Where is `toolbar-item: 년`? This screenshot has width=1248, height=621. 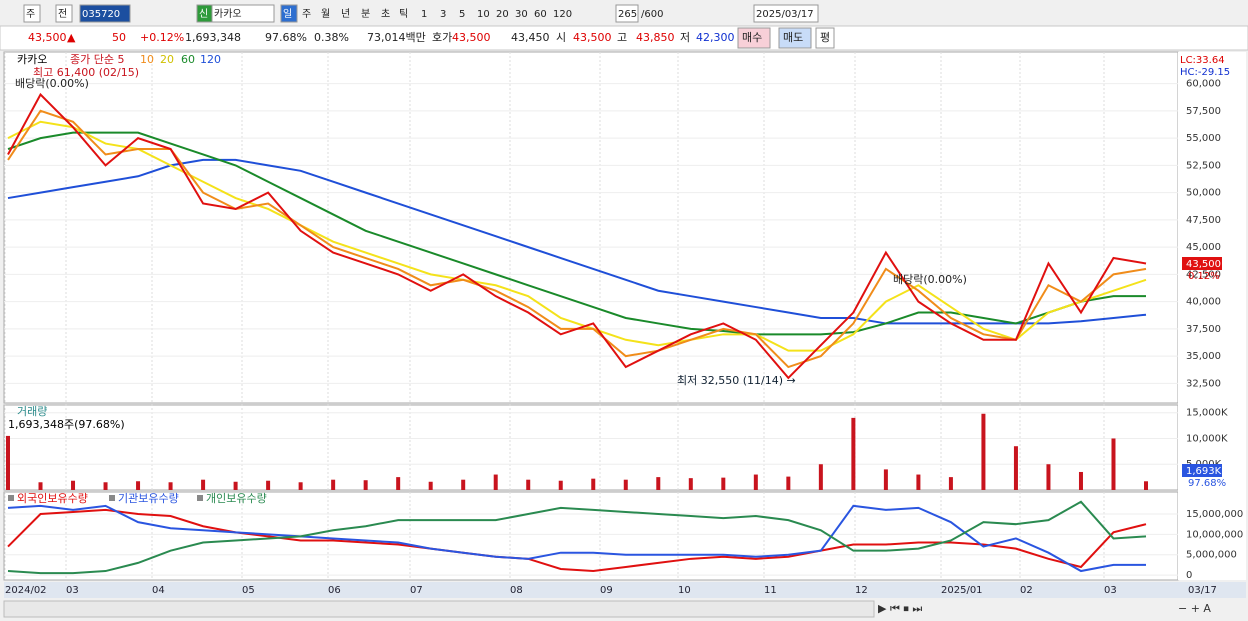
toolbar-item: 년 is located at coordinates (345, 14).